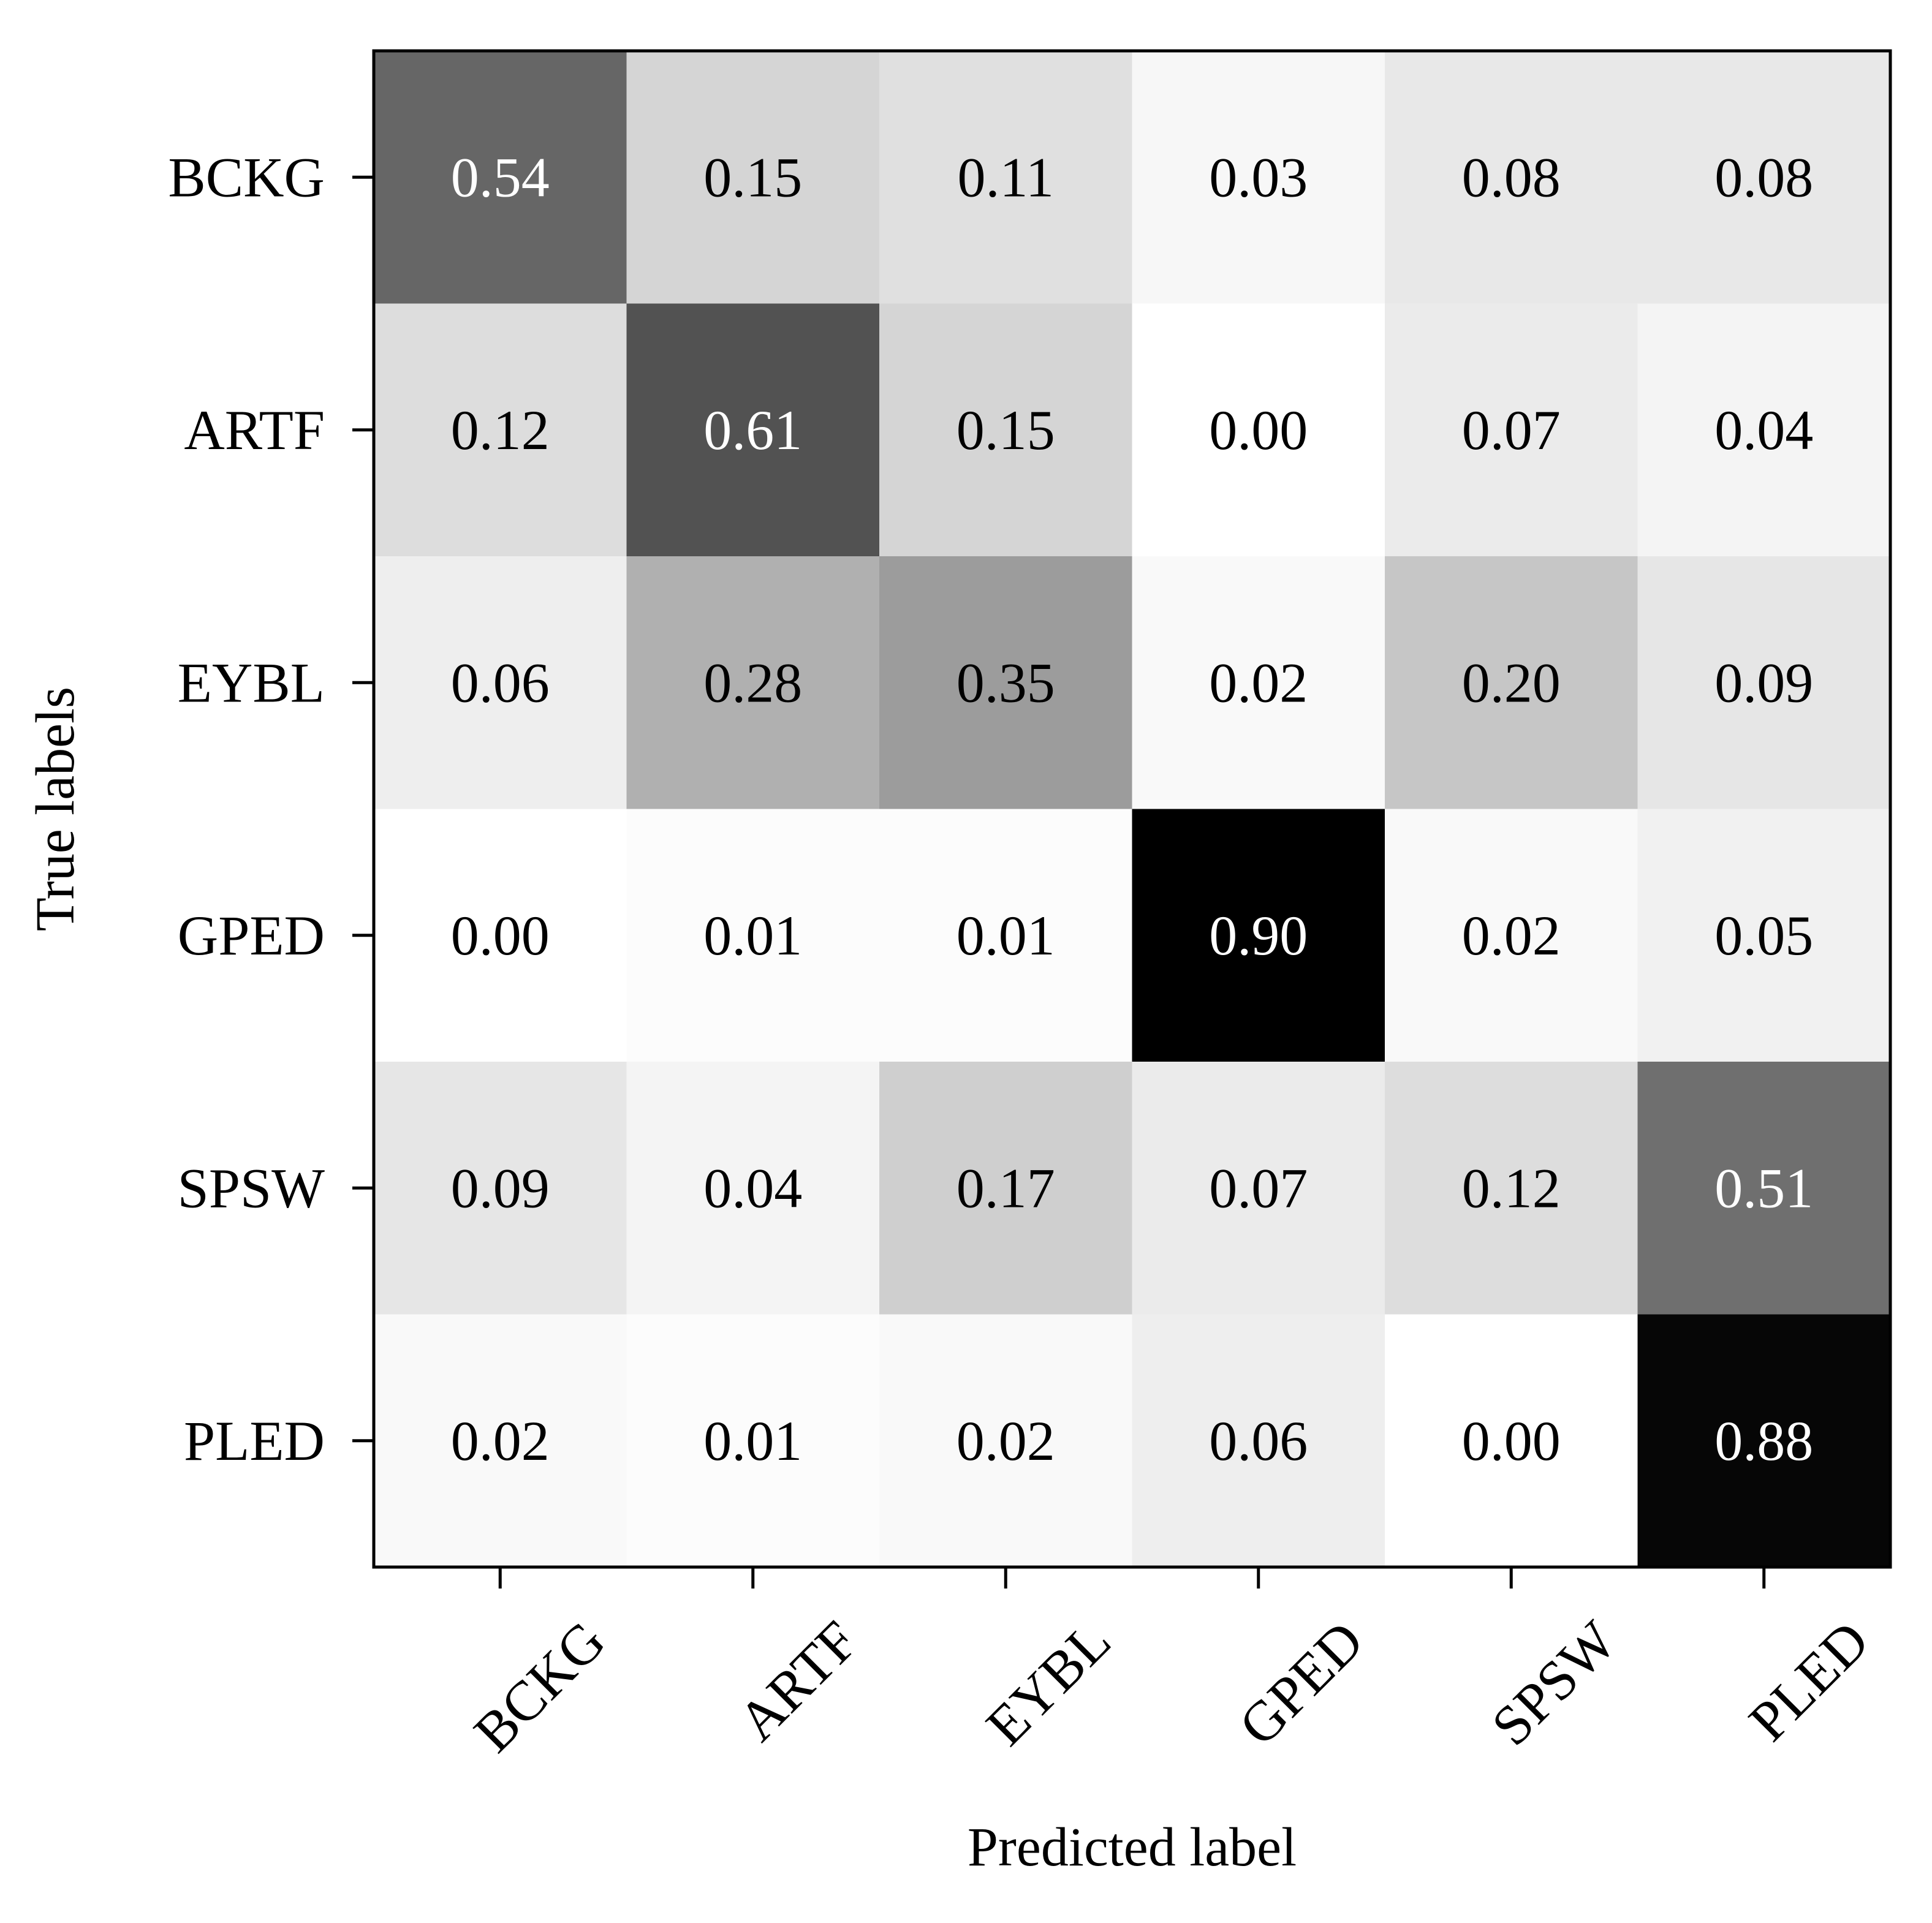 The width and height of the screenshot is (1932, 1923). What do you see at coordinates (252, 1188) in the screenshot?
I see `y-tick-label: SPSW` at bounding box center [252, 1188].